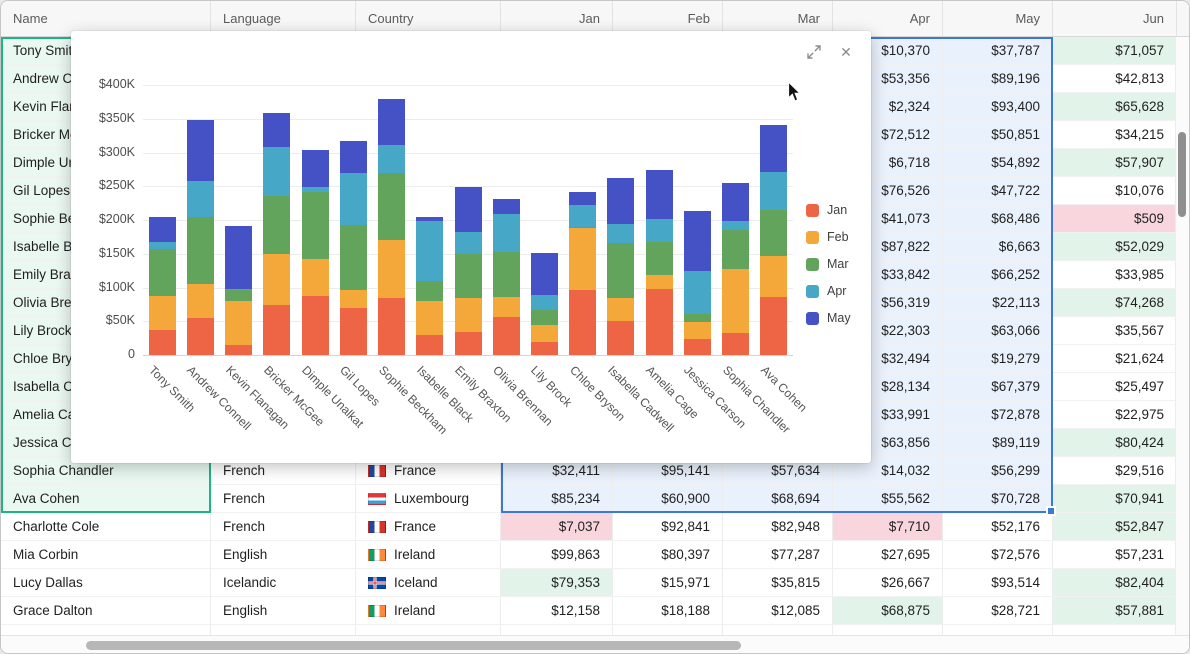  What do you see at coordinates (1115, 218) in the screenshot?
I see `cell-jun: $509` at bounding box center [1115, 218].